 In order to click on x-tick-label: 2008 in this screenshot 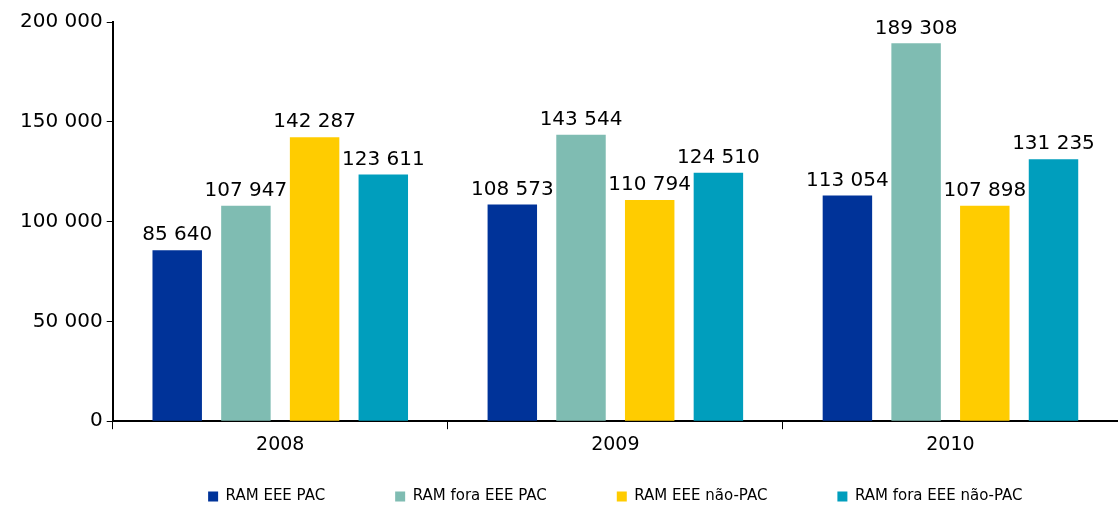, I will do `click(280, 442)`.